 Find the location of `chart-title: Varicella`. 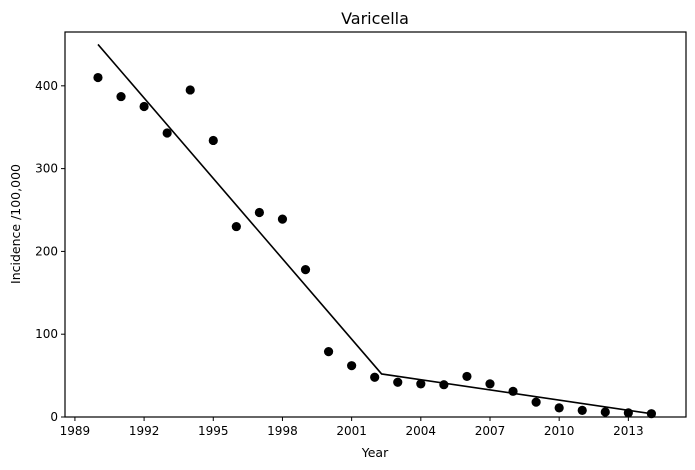

chart-title: Varicella is located at coordinates (375, 18).